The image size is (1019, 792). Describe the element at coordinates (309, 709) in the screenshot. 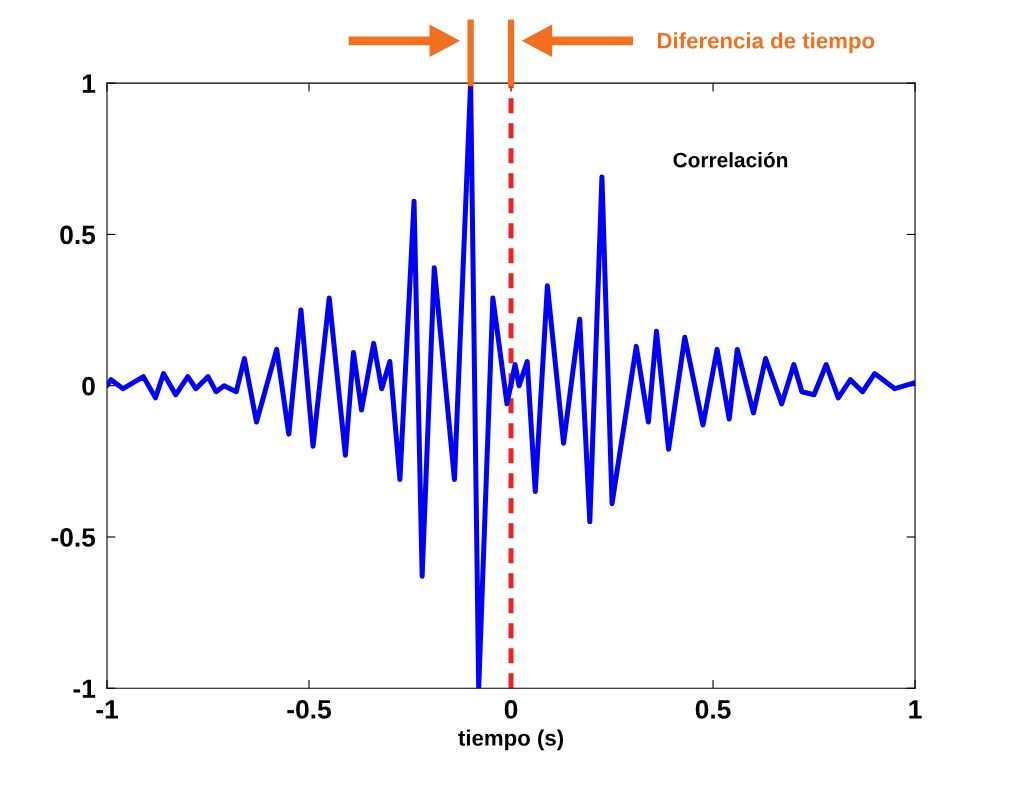

I see `x-tick-label: -0.5` at that location.